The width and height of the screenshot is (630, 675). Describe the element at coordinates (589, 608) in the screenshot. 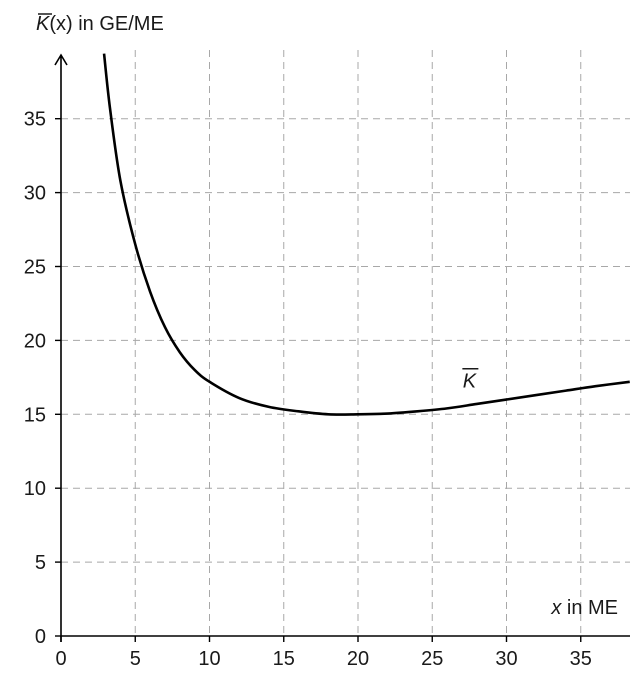

I see `x-axis-label-text: in ME` at that location.